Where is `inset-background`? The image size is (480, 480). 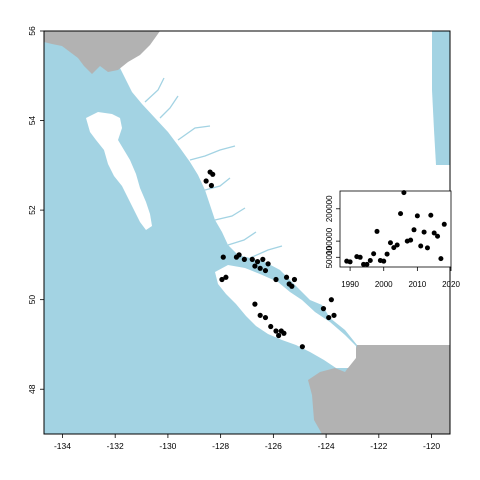 inset-background is located at coordinates (395, 229).